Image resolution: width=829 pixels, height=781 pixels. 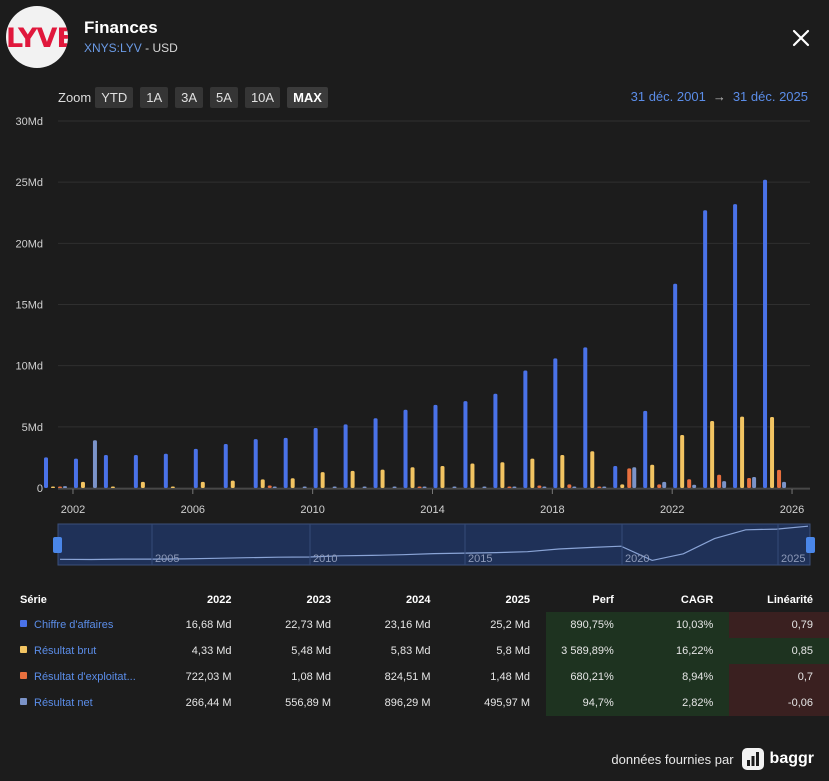 I want to click on cell-2025: 5,8 Md, so click(x=513, y=651).